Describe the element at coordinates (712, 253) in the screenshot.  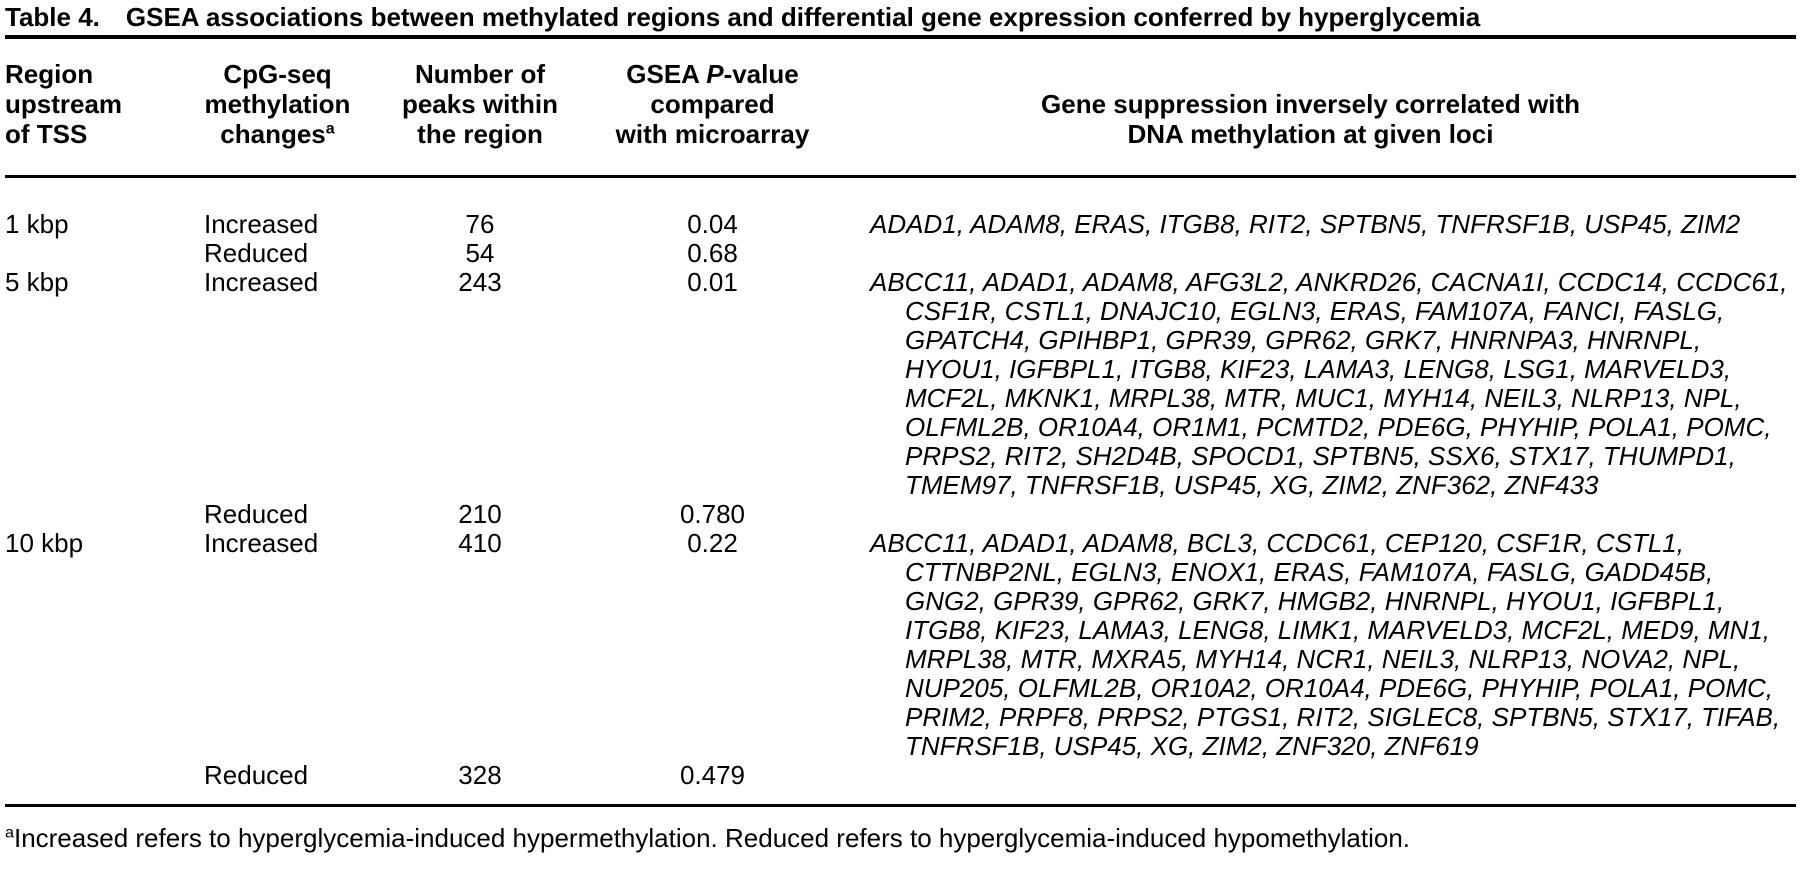
I see `cell-pvalue: 0.68` at that location.